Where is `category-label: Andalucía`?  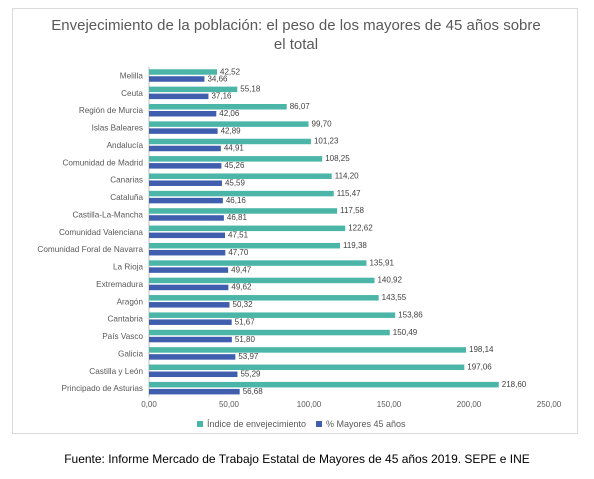
category-label: Andalucía is located at coordinates (125, 145).